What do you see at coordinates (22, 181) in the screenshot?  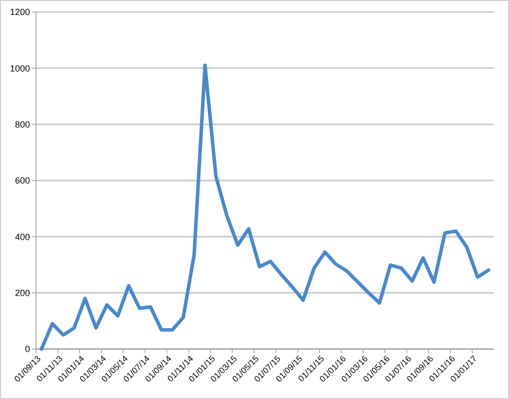 I see `y-tick-label: 600` at bounding box center [22, 181].